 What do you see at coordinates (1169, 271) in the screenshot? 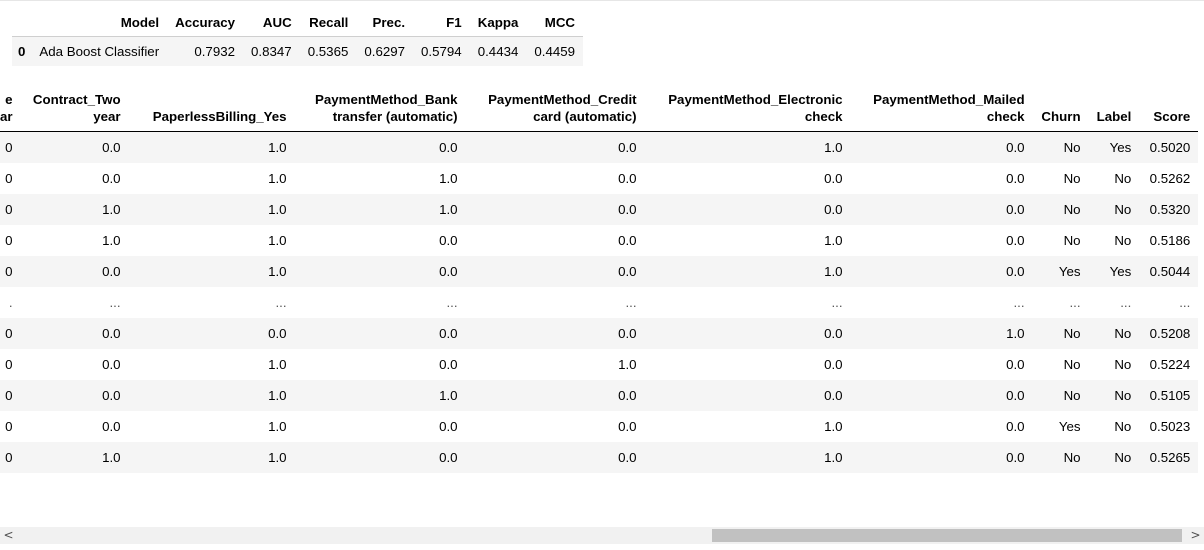
I see `cell-score: 0.5044` at bounding box center [1169, 271].